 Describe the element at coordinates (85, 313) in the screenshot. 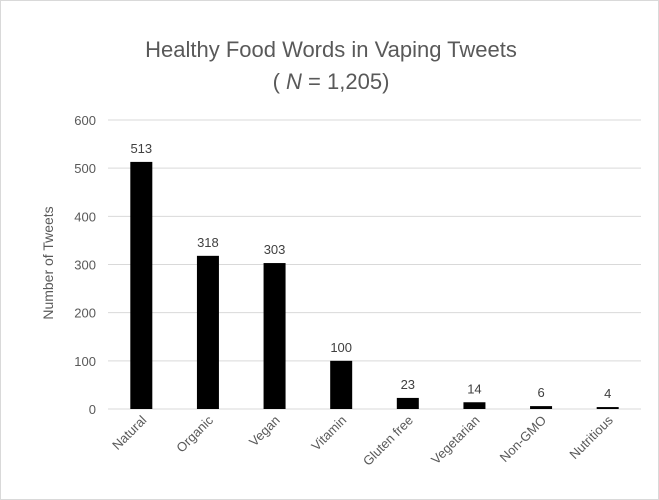

I see `y-tick-label-200: 200` at that location.